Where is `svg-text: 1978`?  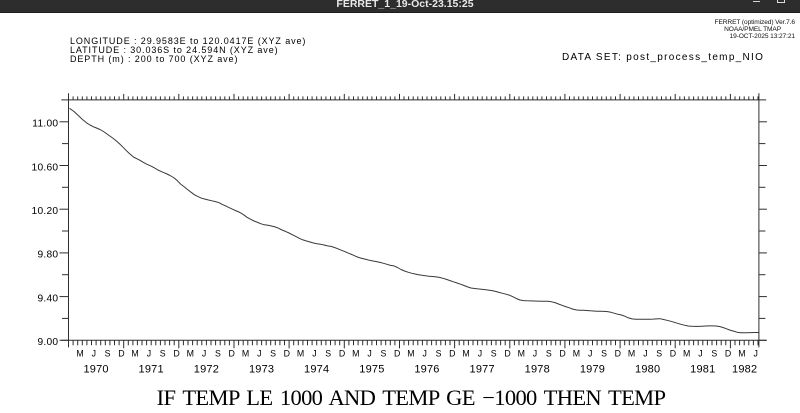
svg-text: 1978 is located at coordinates (537, 370).